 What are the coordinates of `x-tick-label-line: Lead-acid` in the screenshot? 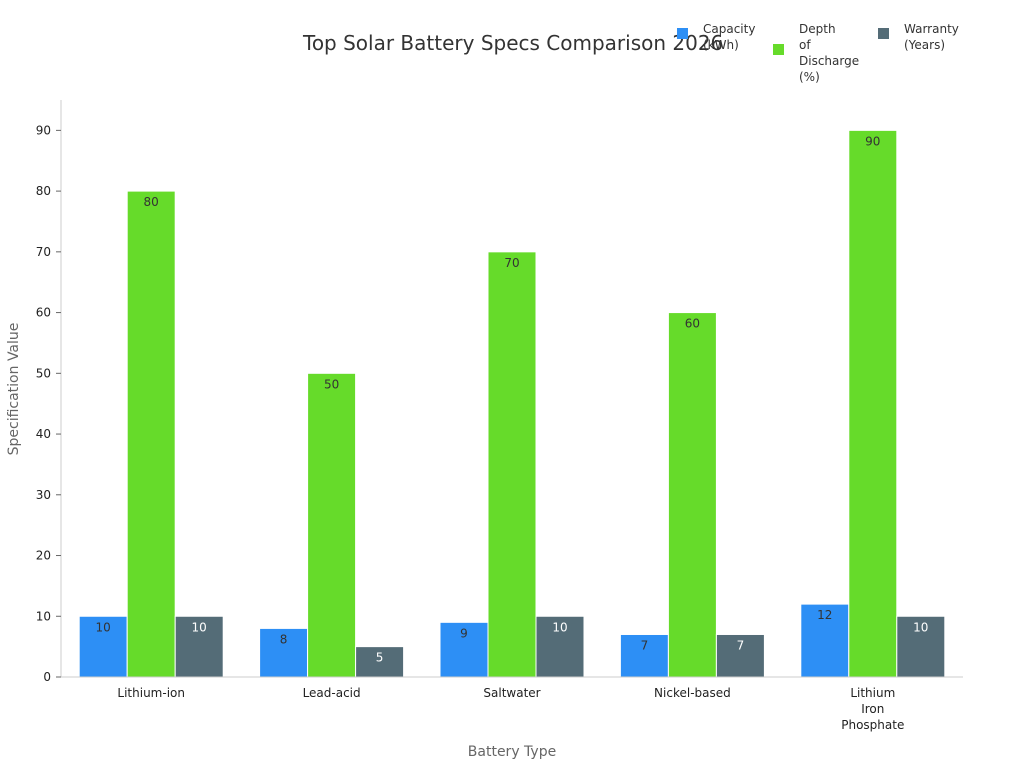 It's located at (332, 693).